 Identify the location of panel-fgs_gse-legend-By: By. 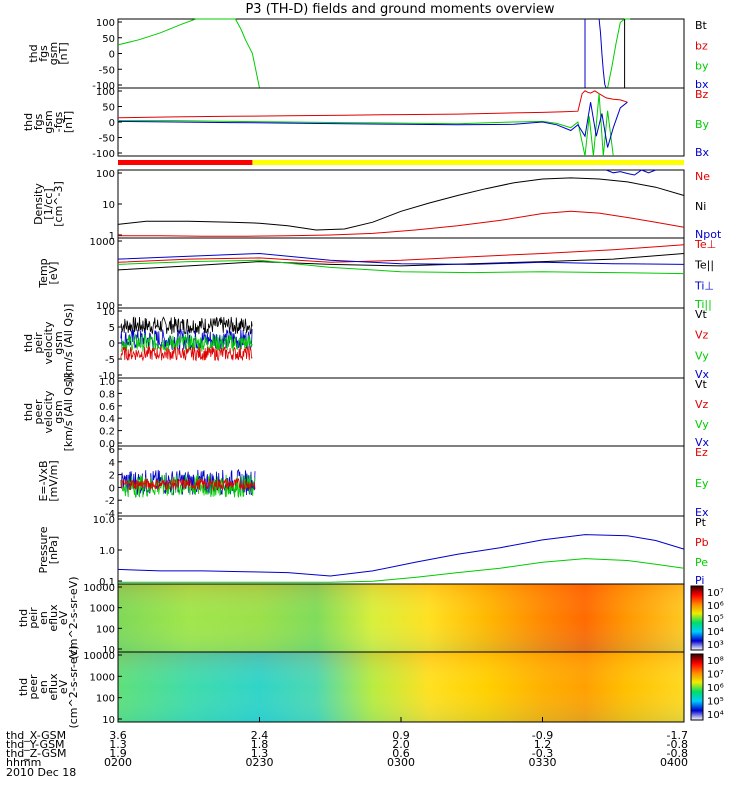
(702, 124).